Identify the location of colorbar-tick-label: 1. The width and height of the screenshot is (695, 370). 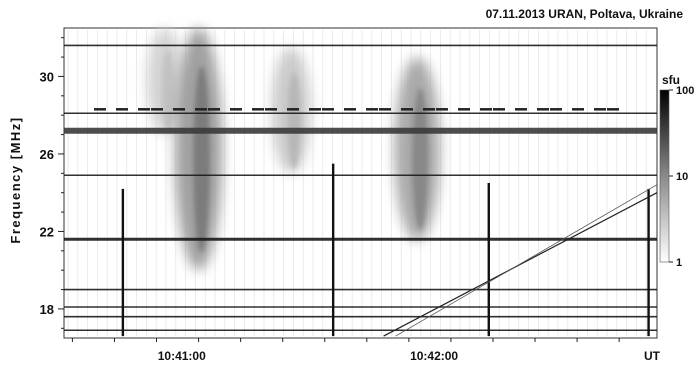
(679, 263).